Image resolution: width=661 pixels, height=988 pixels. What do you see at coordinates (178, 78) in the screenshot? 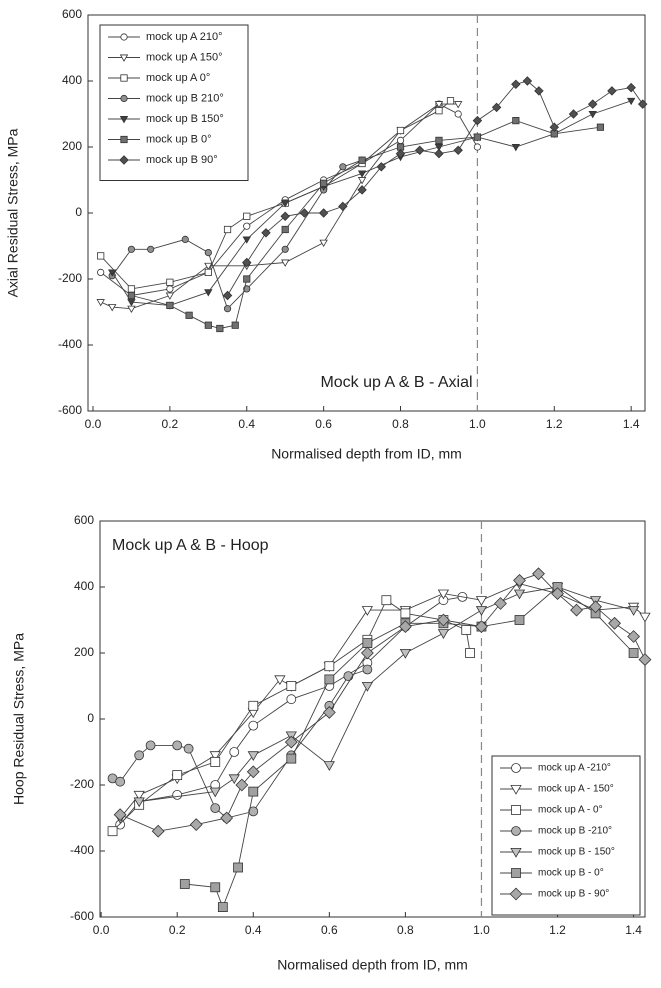
I see `legend-label: mock up A 0°` at bounding box center [178, 78].